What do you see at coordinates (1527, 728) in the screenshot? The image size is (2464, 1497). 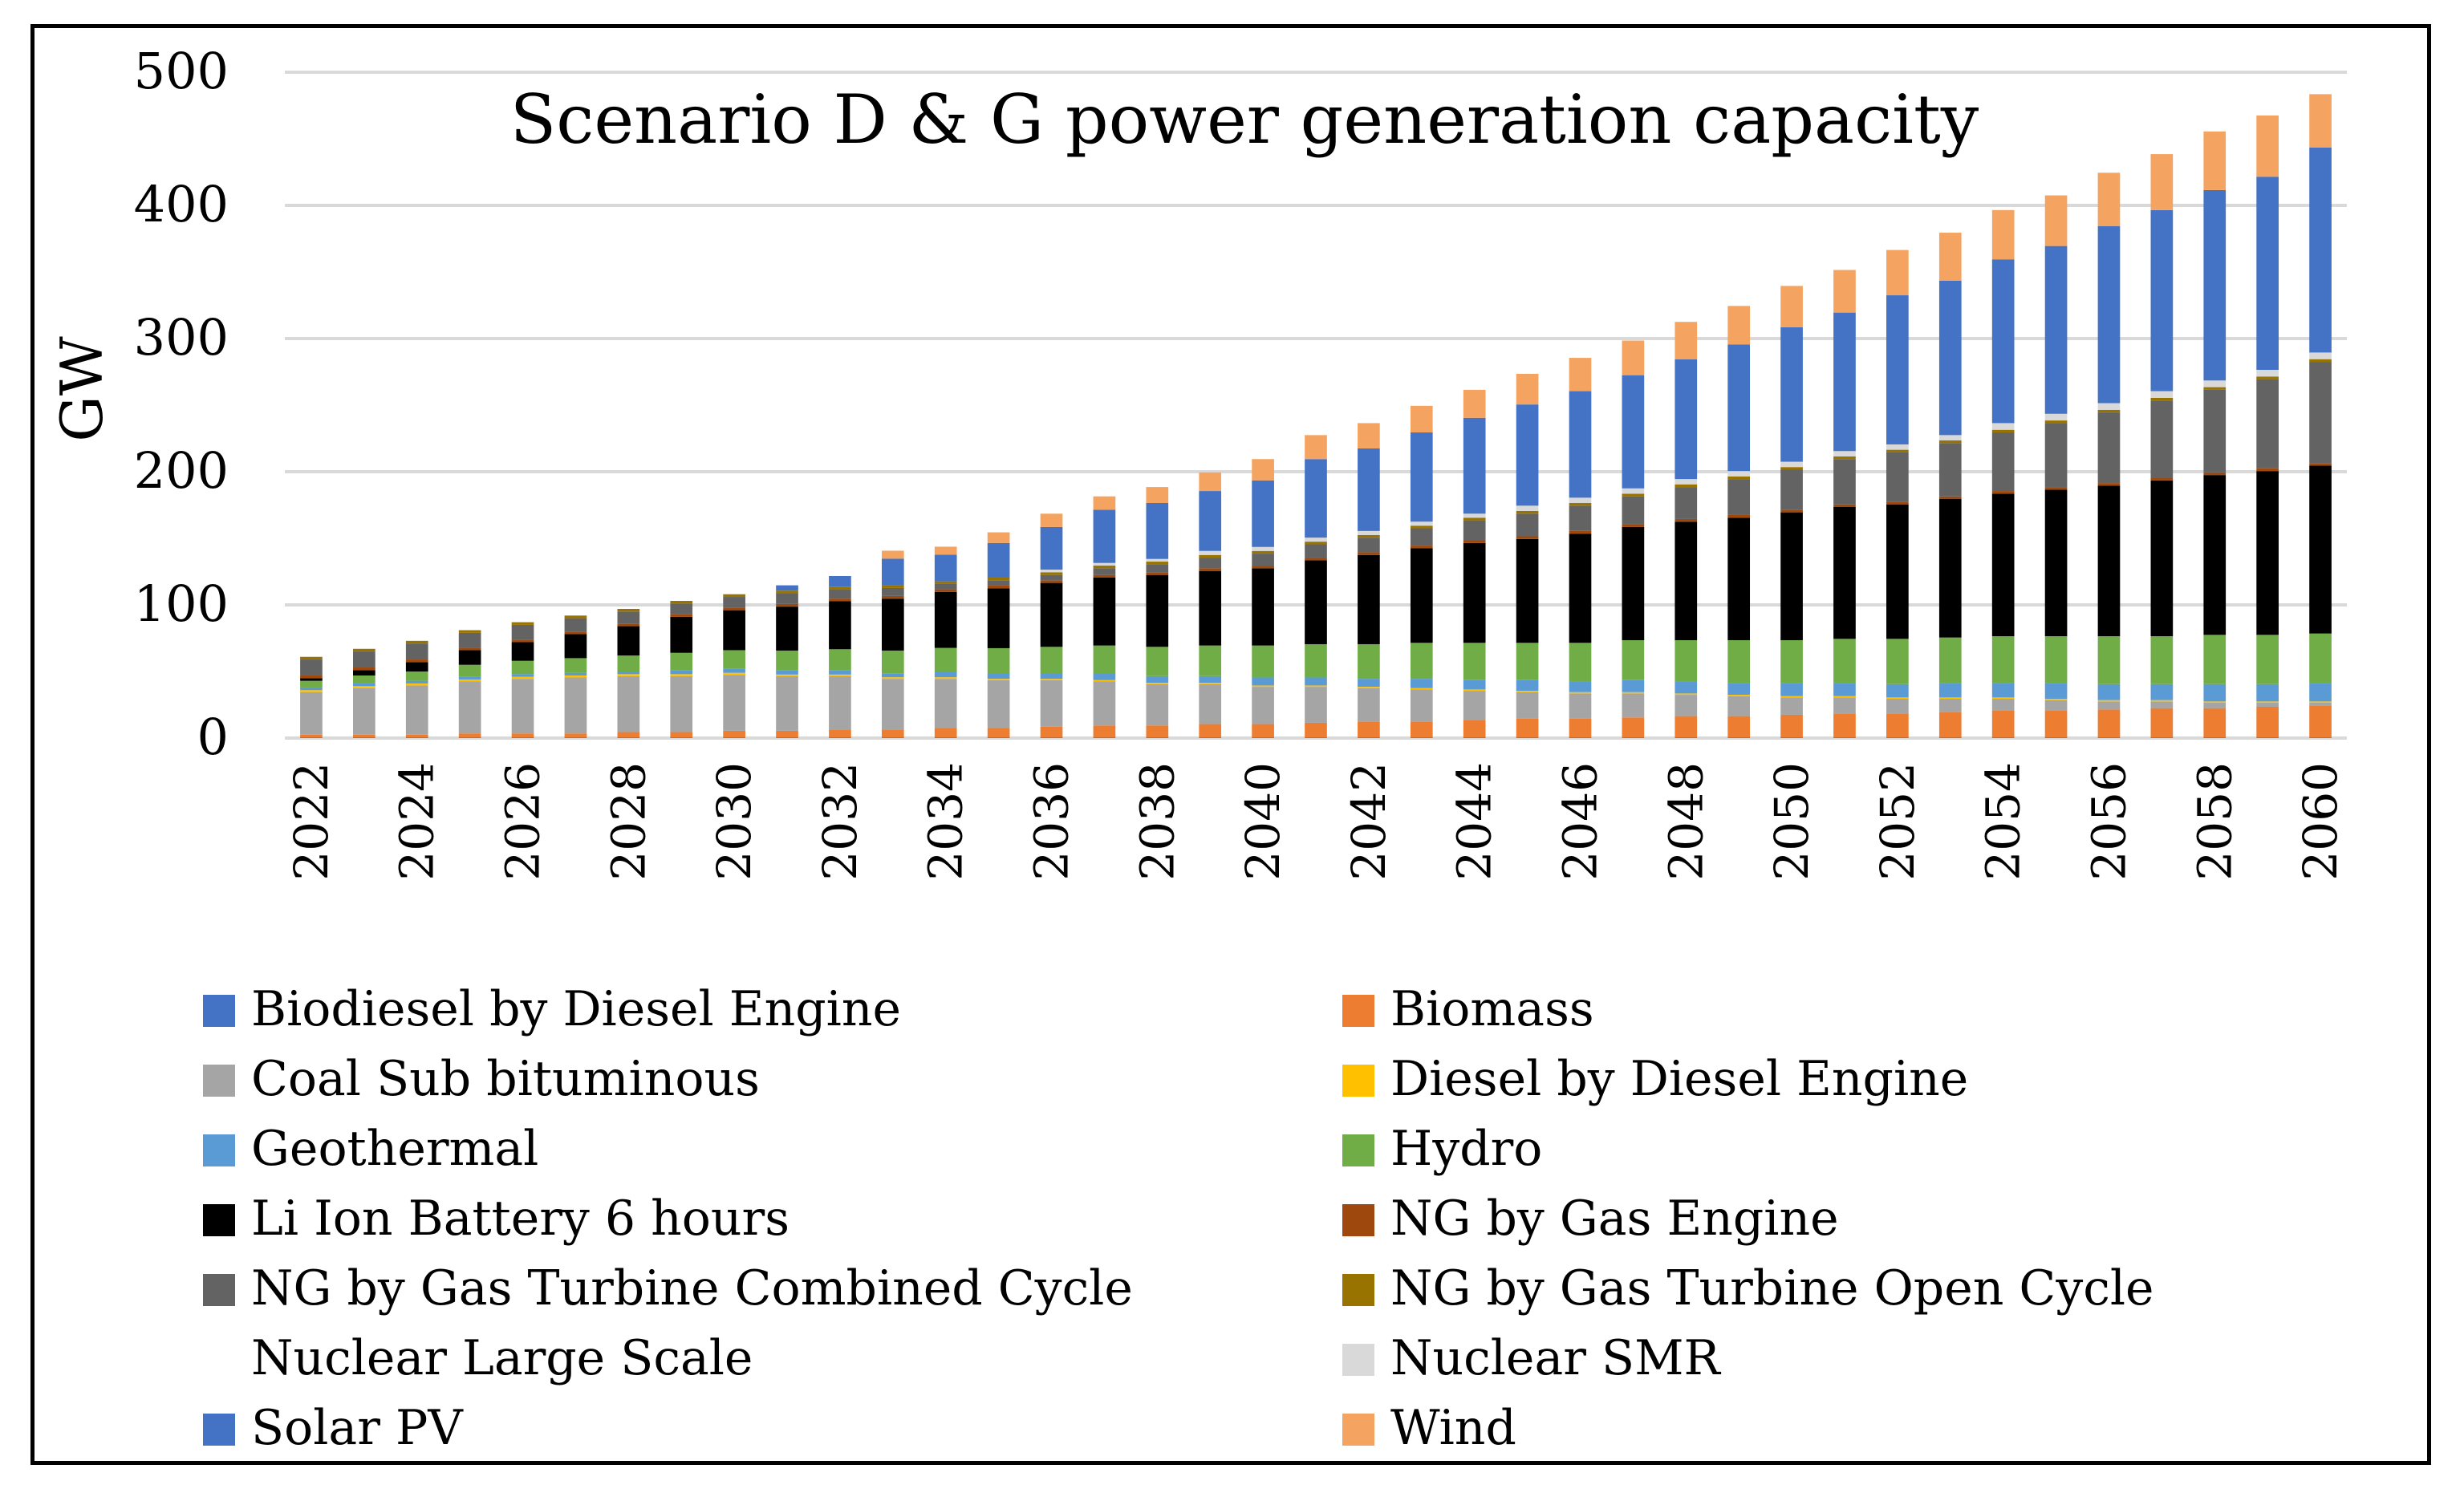 I see `bar-segment-biomass-2045` at bounding box center [1527, 728].